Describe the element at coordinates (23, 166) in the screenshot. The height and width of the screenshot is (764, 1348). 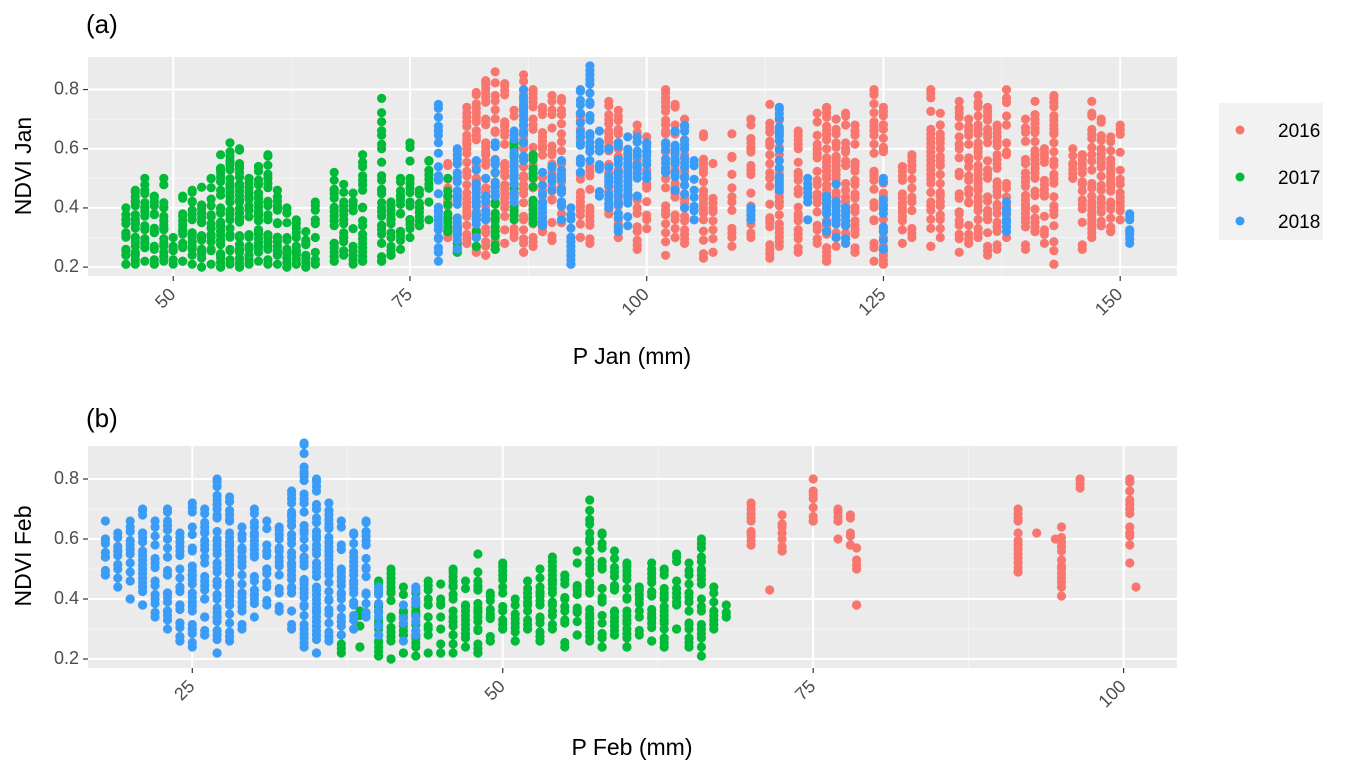
I see `panel-a-y-axis-title: NDVI Jan` at that location.